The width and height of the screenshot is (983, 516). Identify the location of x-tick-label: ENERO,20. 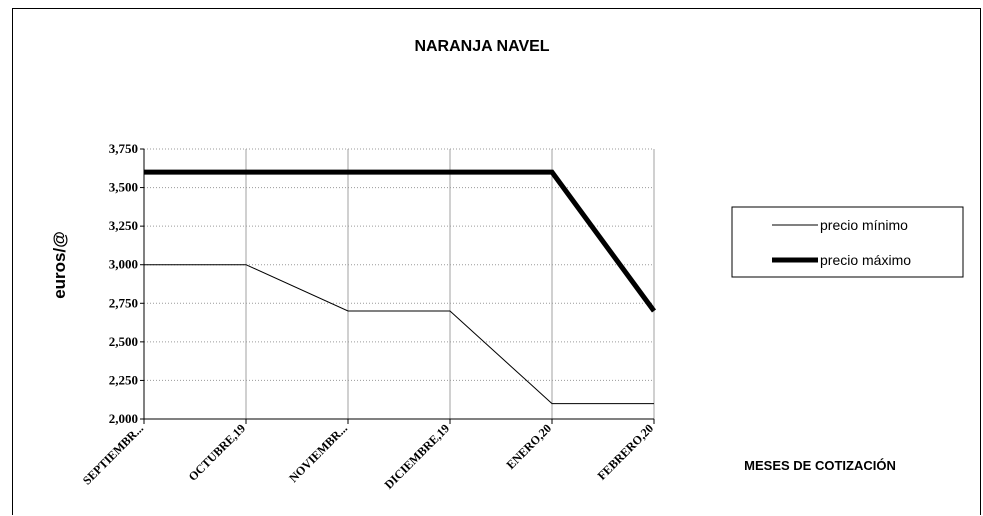
(528, 446).